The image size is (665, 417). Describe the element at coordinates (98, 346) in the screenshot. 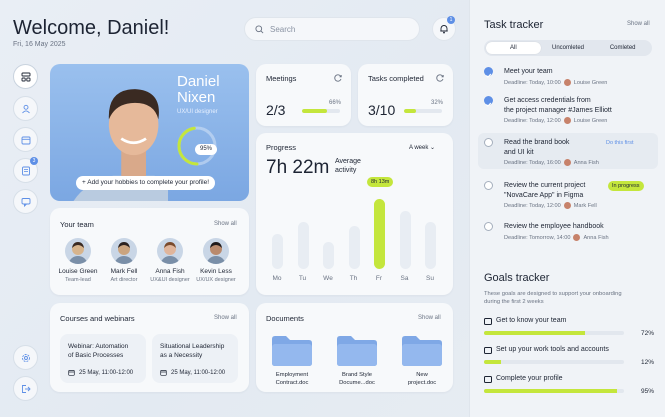

I see `course-title-line: Webinar: Automation` at that location.